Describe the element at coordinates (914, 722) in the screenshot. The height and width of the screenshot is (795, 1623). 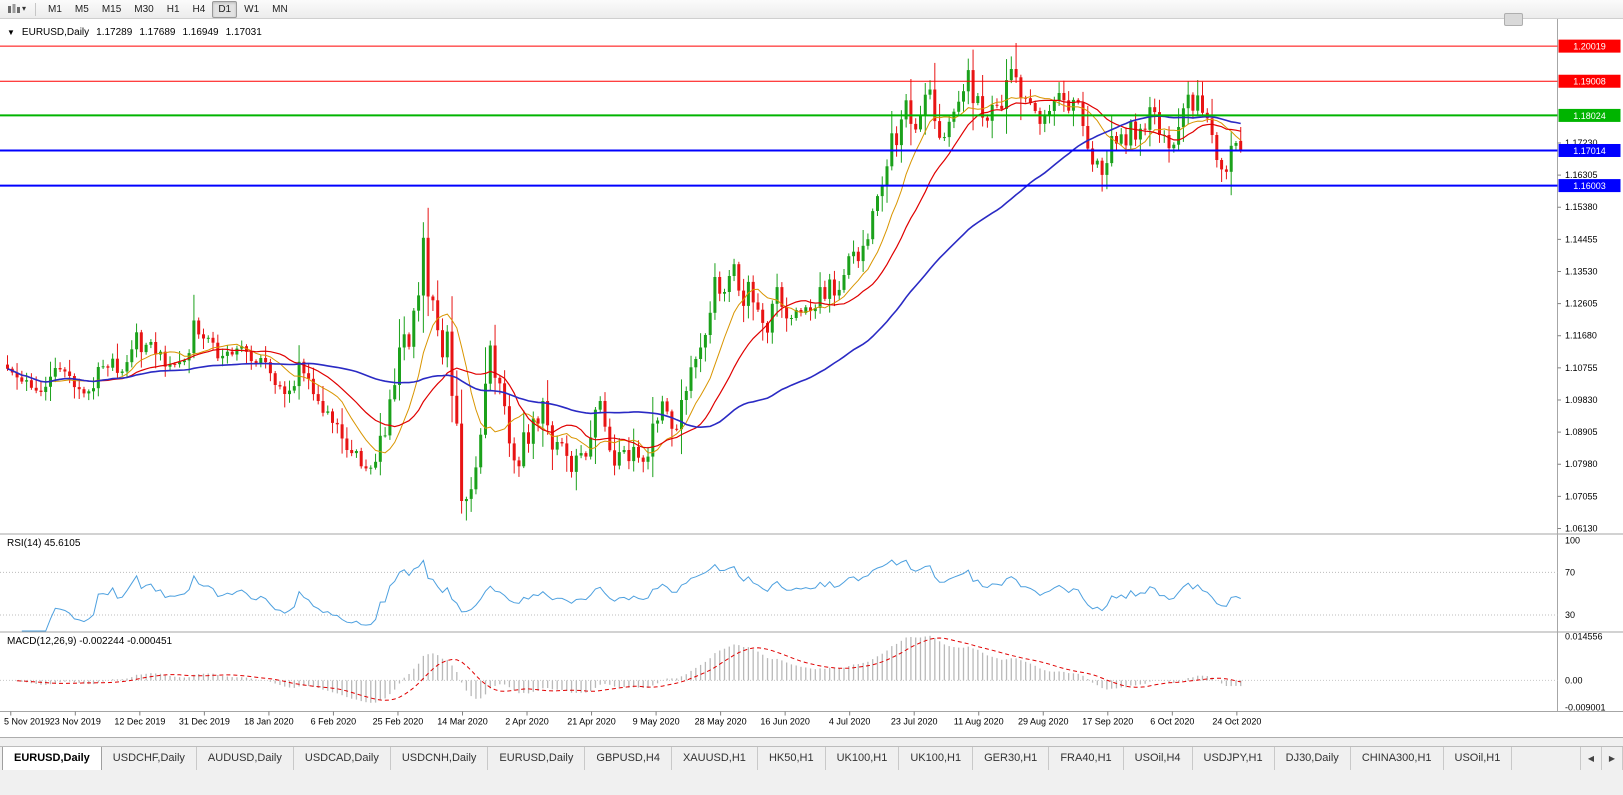
I see `date-label: 23 Jul 2020` at that location.